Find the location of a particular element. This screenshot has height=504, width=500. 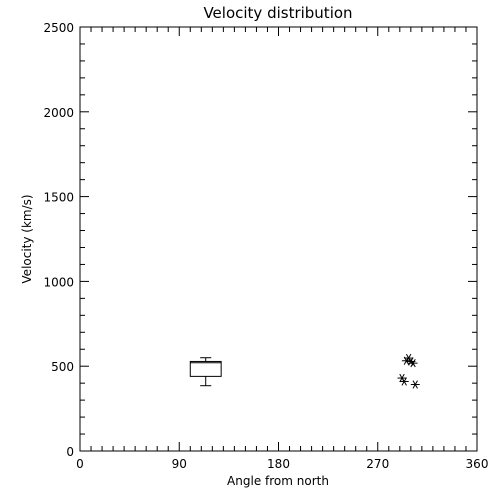

y-tick-label: 0 is located at coordinates (70, 452).